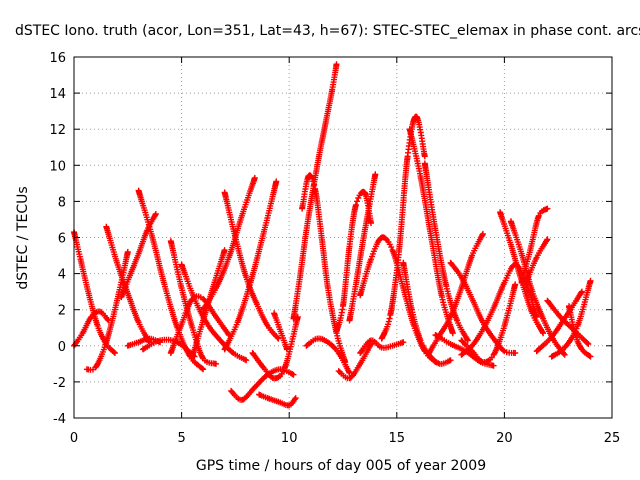 The width and height of the screenshot is (640, 480). What do you see at coordinates (74, 438) in the screenshot?
I see `x-tick-label: 0` at bounding box center [74, 438].